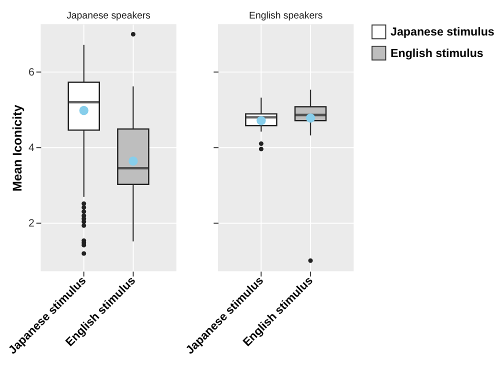 This screenshot has height=378, width=500. What do you see at coordinates (442, 32) in the screenshot?
I see `legend-label: Japanese stimulus` at bounding box center [442, 32].